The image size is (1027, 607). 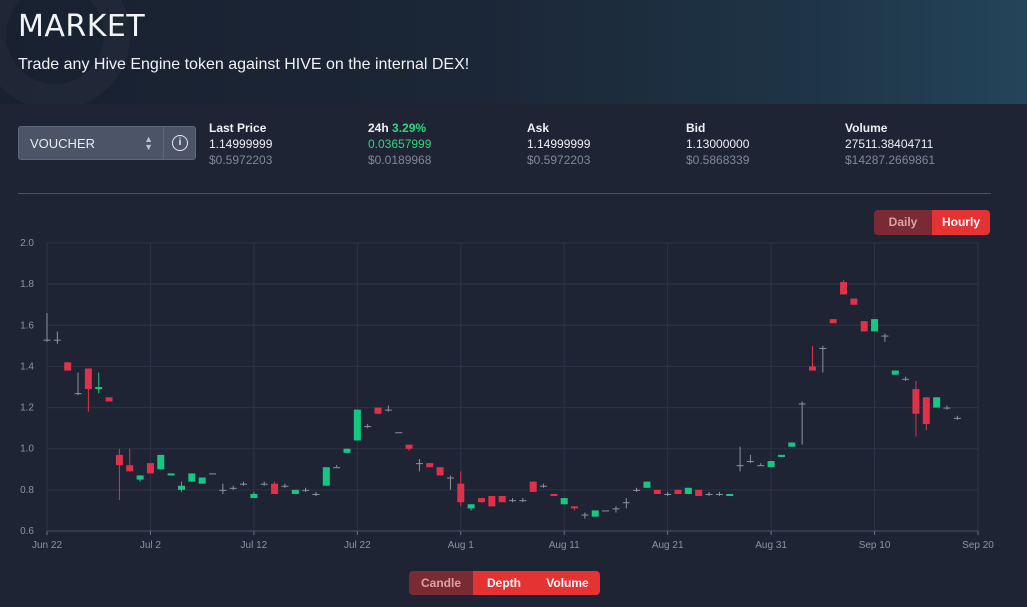 I want to click on token-select-value: VOUCHER, so click(x=63, y=143).